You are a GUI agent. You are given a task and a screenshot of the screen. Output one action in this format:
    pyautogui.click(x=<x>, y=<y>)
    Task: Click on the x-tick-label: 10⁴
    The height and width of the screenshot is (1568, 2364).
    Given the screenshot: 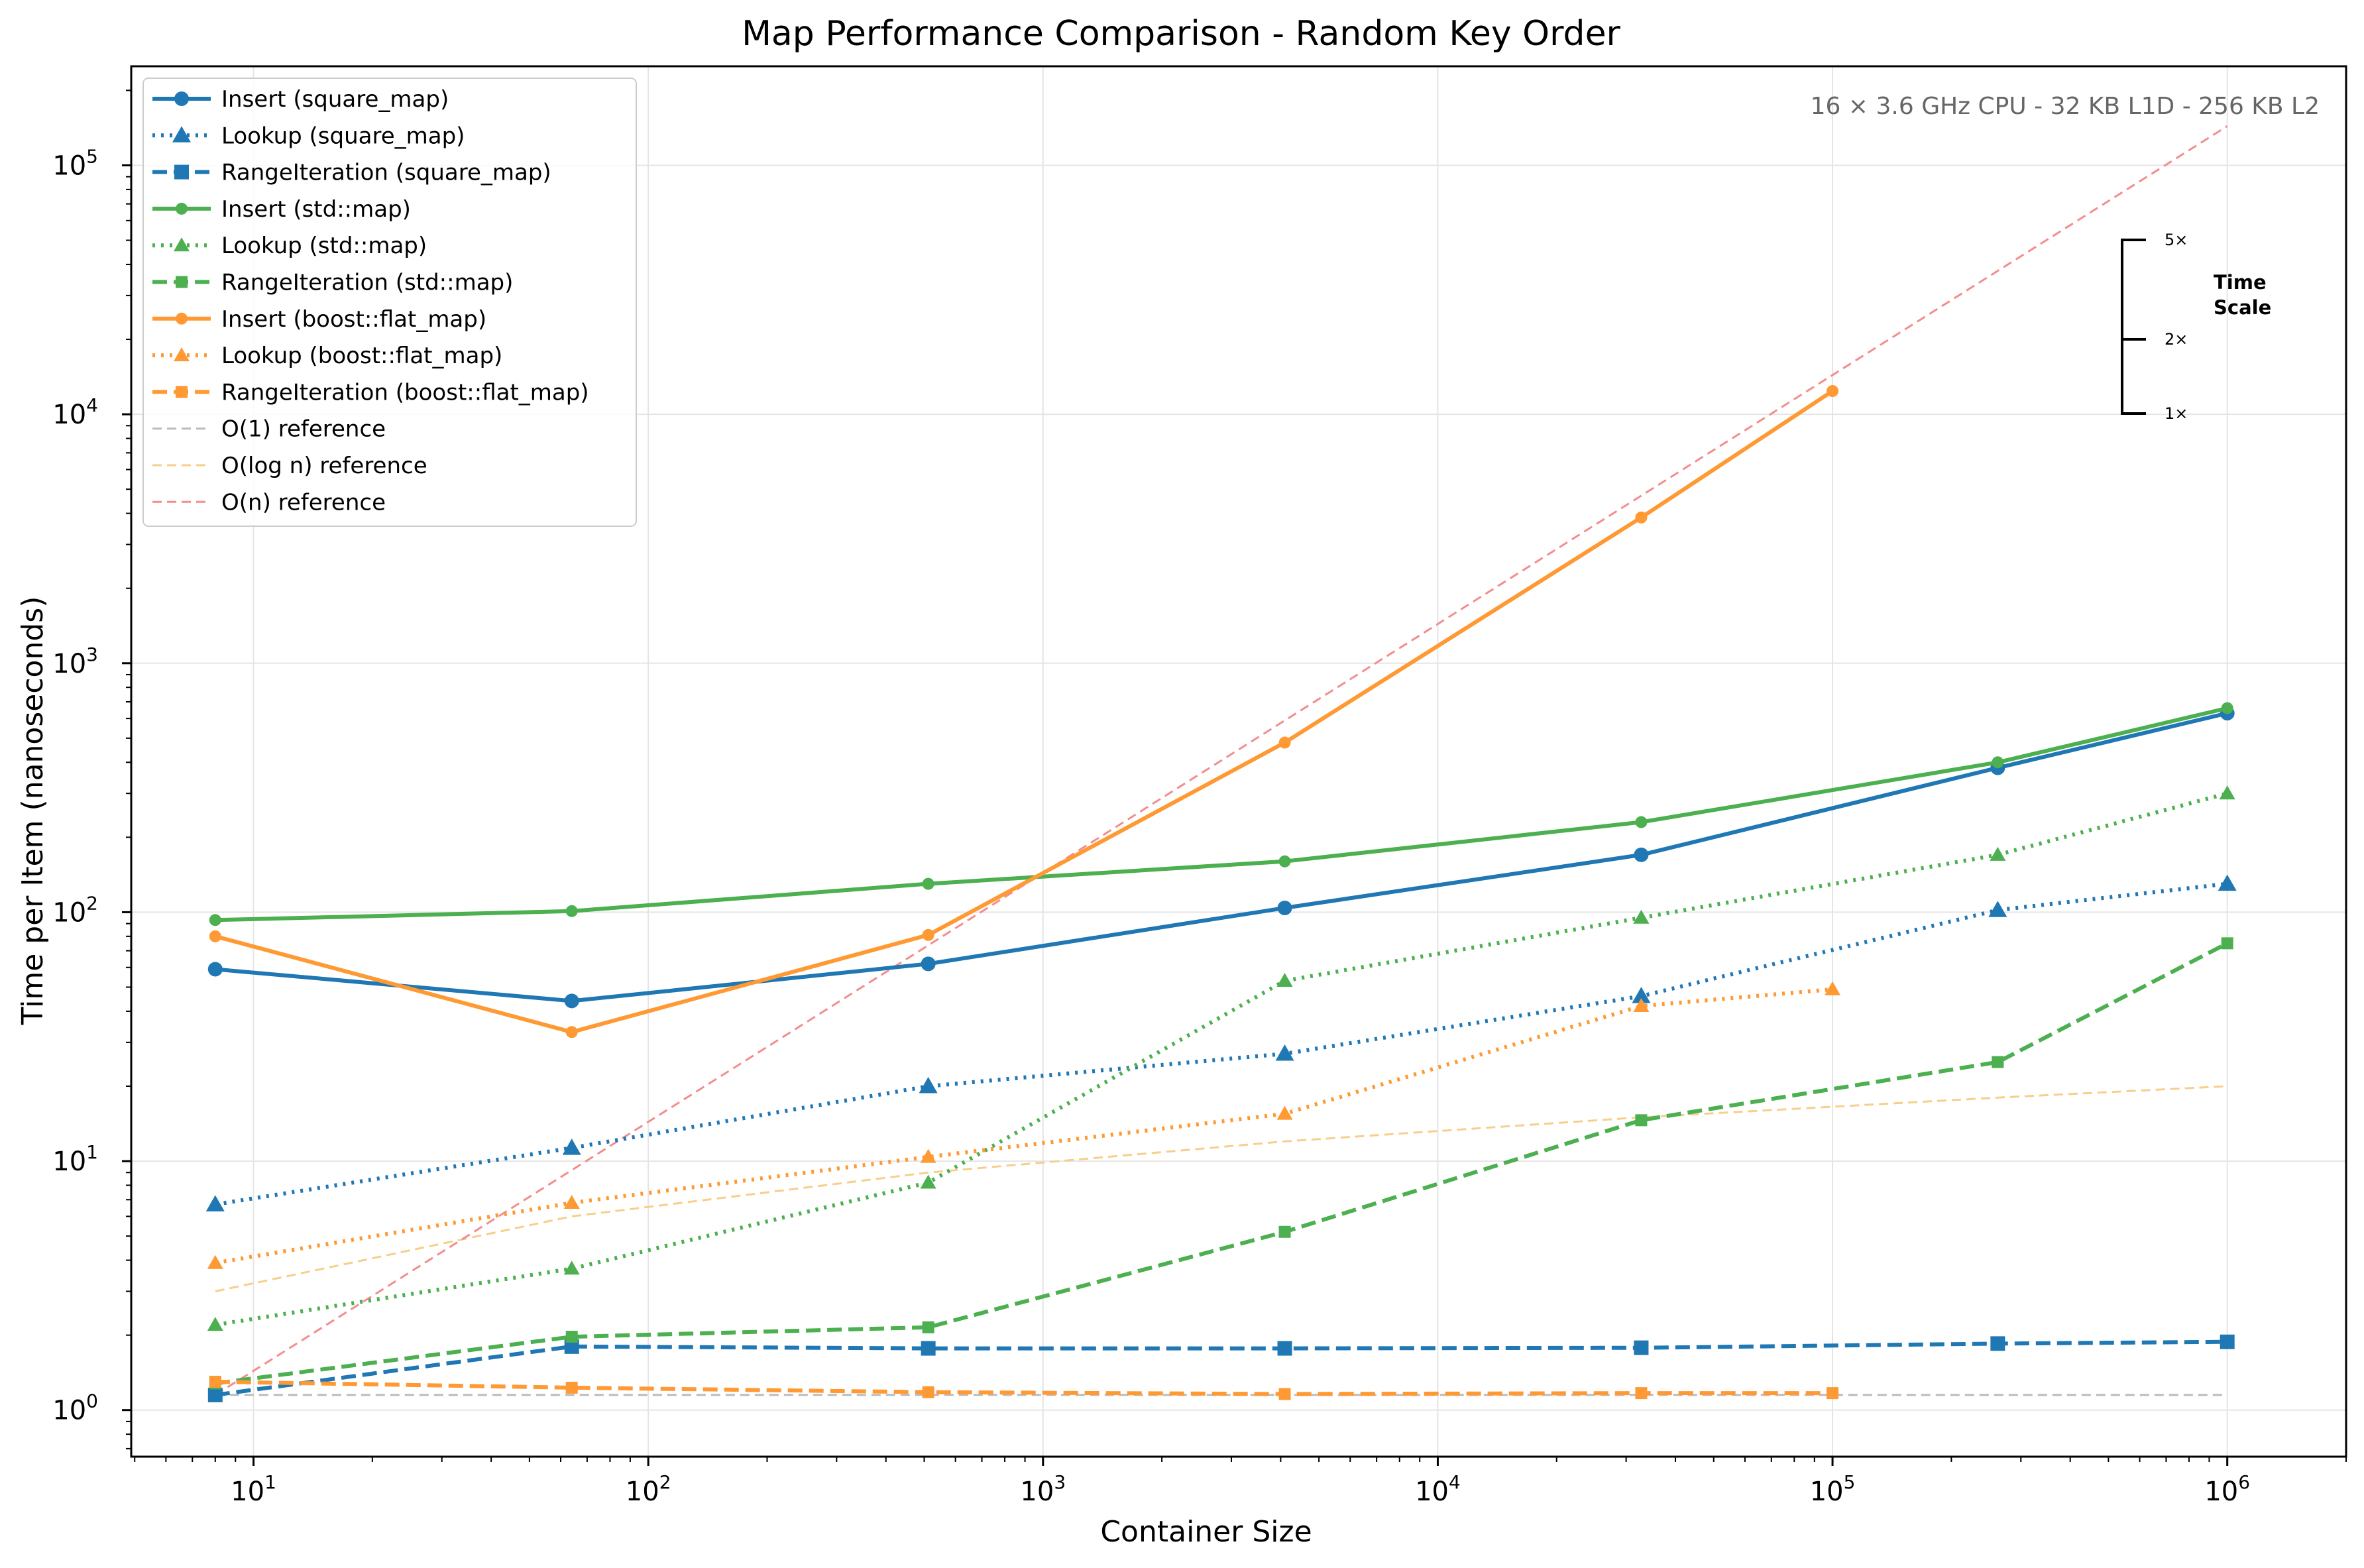 What is the action you would take?
    pyautogui.click(x=1438, y=1489)
    